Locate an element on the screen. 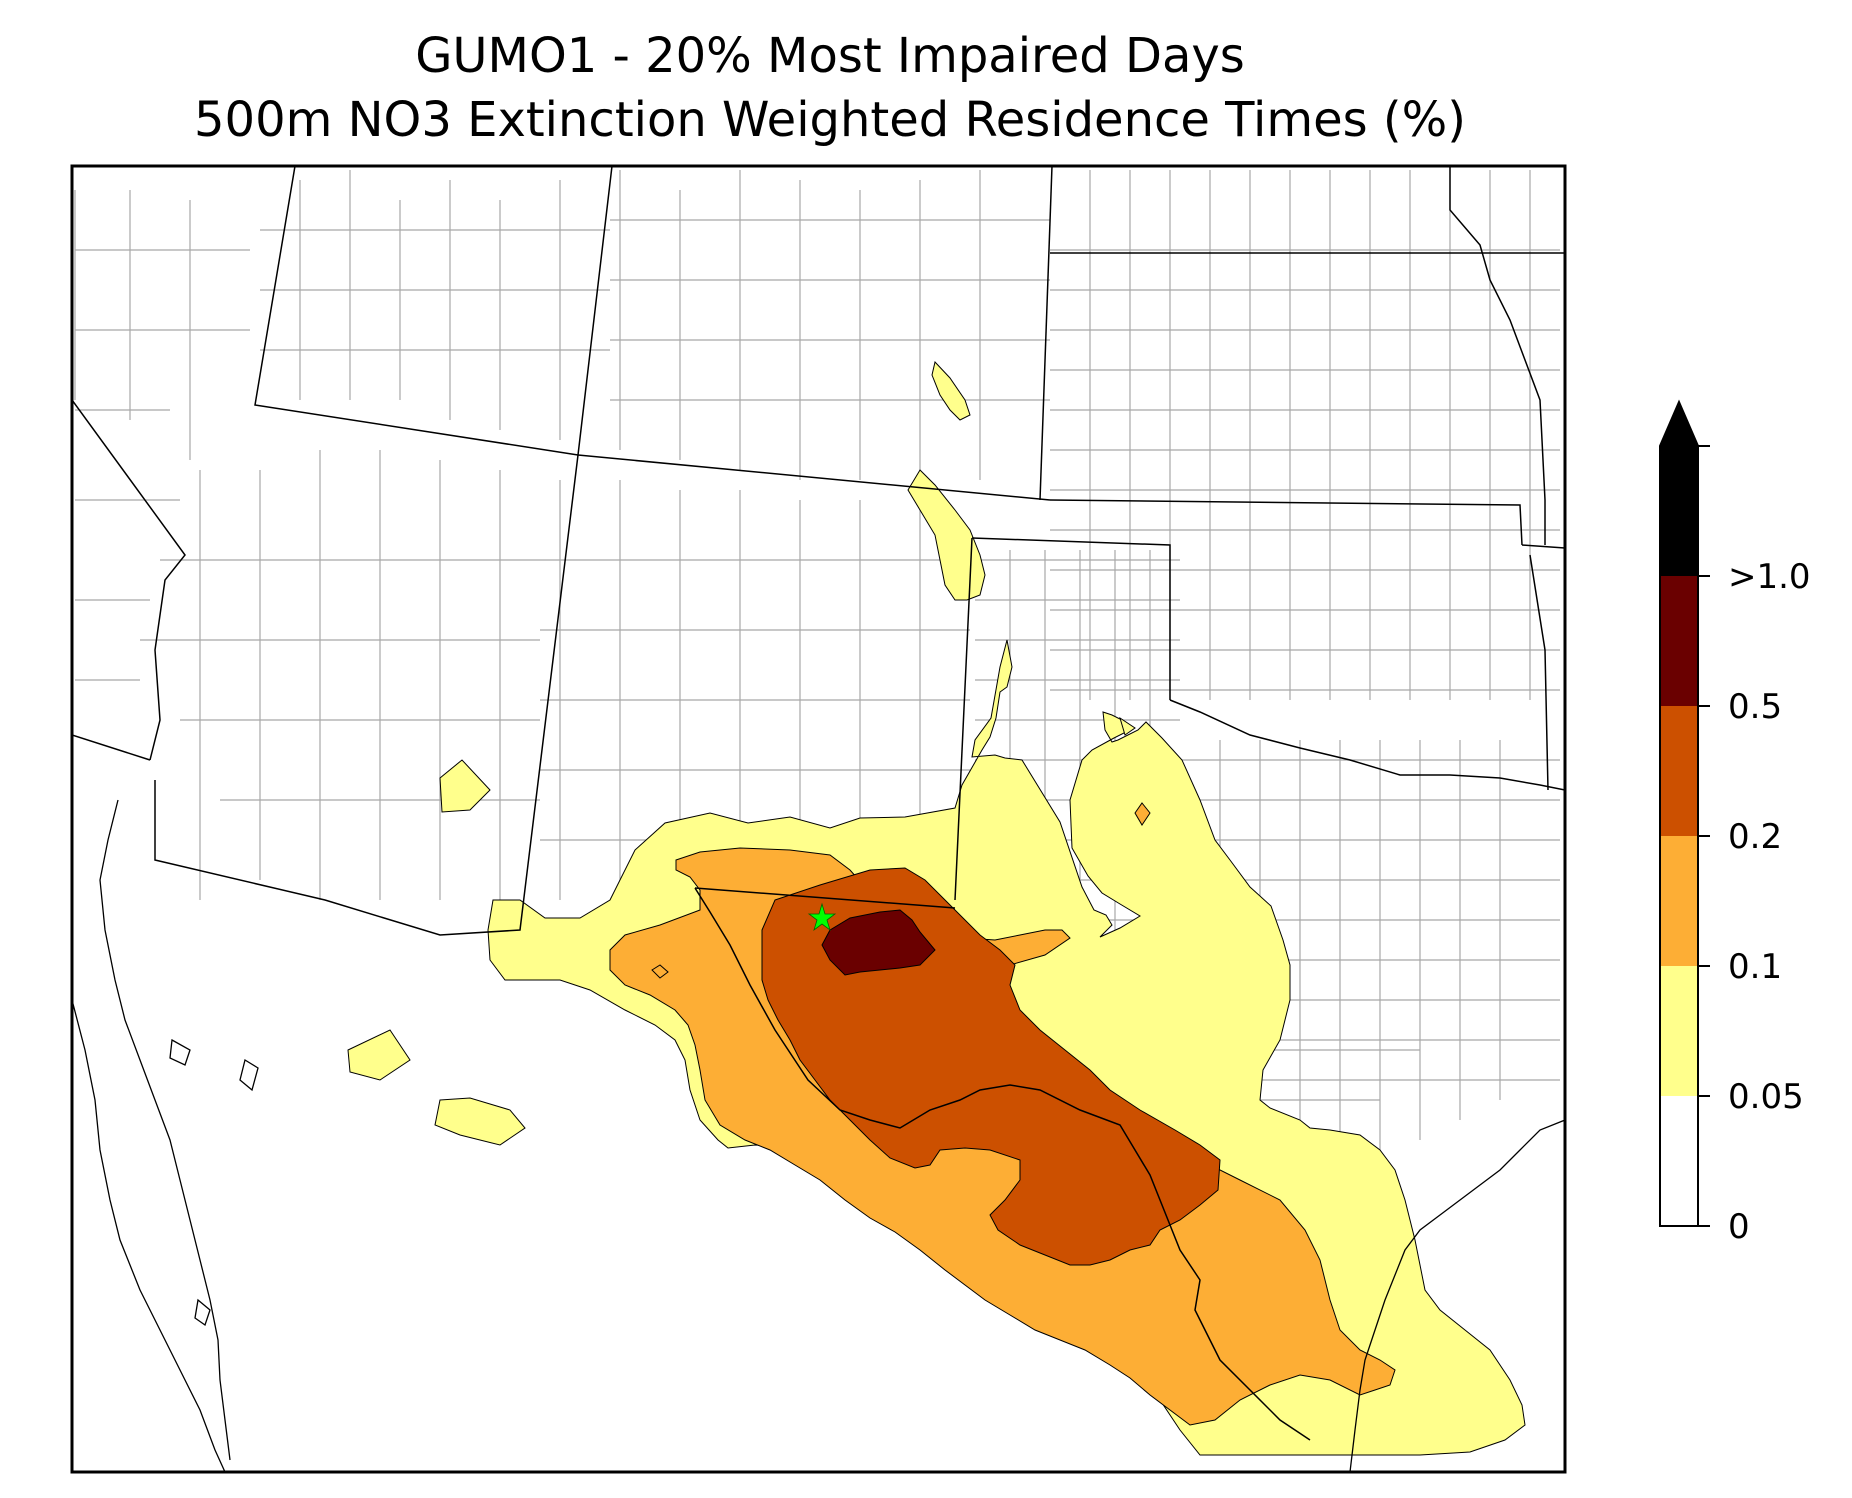 The image size is (1852, 1498). site-star-marker is located at coordinates (822, 917).